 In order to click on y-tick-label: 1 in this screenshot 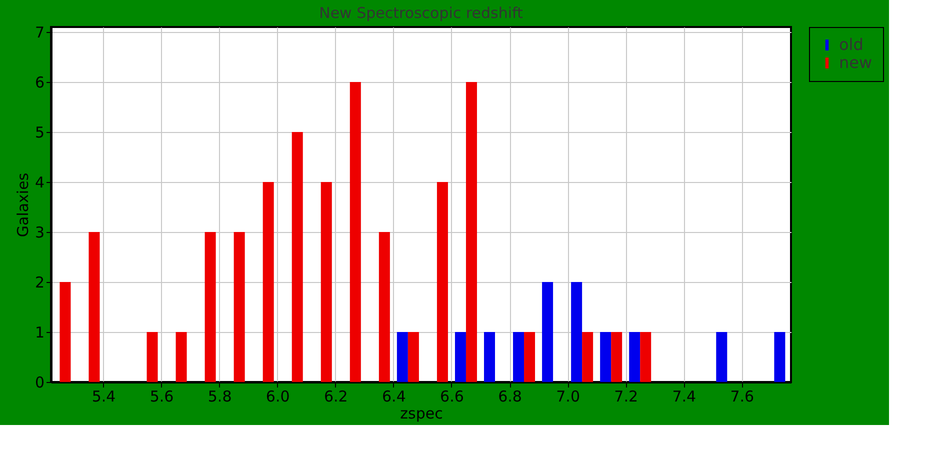, I will do `click(39, 333)`.